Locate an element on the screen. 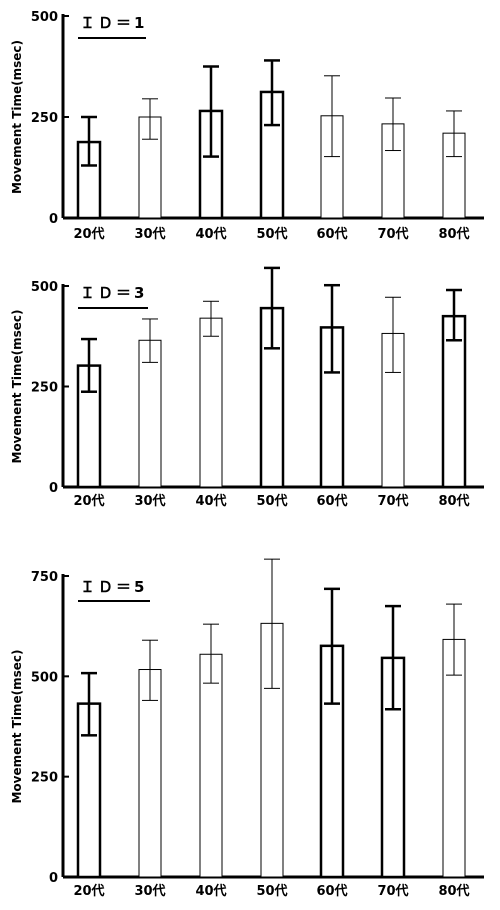  y-tick-label: 750 is located at coordinates (44, 577).